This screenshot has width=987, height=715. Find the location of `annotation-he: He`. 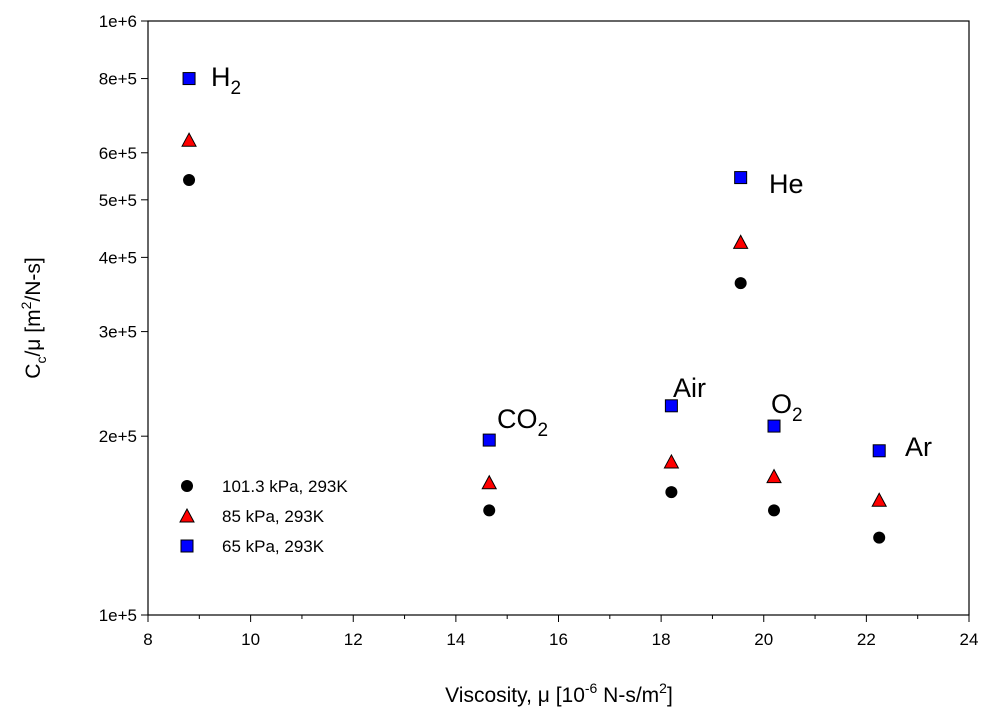

annotation-he: He is located at coordinates (786, 184).